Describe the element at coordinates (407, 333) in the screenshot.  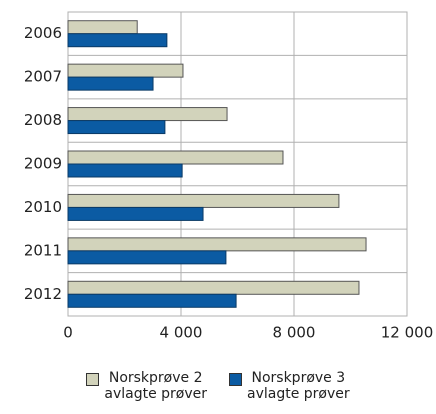
I see `x-tick-label: 12 000` at that location.